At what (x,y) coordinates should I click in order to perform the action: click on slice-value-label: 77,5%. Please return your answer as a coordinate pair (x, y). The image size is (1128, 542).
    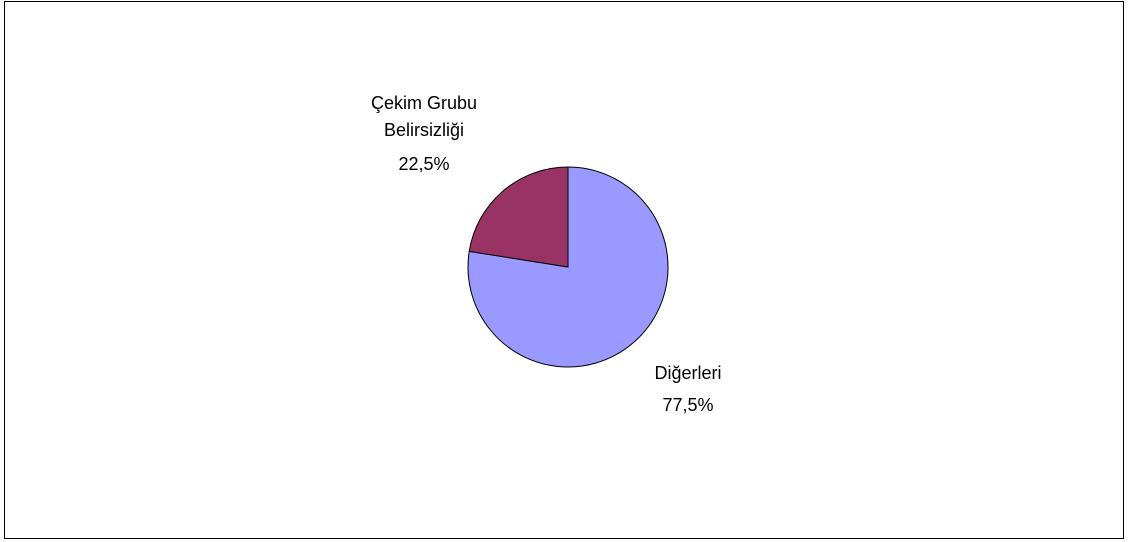
    Looking at the image, I should click on (688, 405).